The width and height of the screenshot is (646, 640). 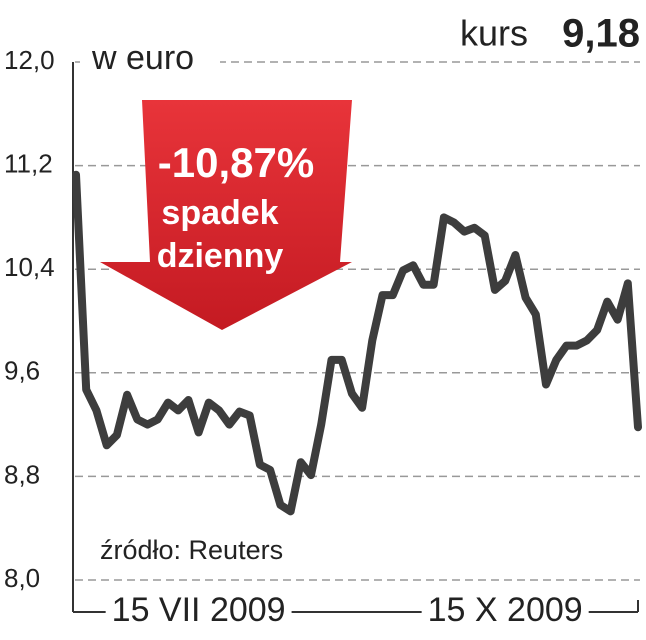 What do you see at coordinates (236, 162) in the screenshot?
I see `annotation-change: -10,87%` at bounding box center [236, 162].